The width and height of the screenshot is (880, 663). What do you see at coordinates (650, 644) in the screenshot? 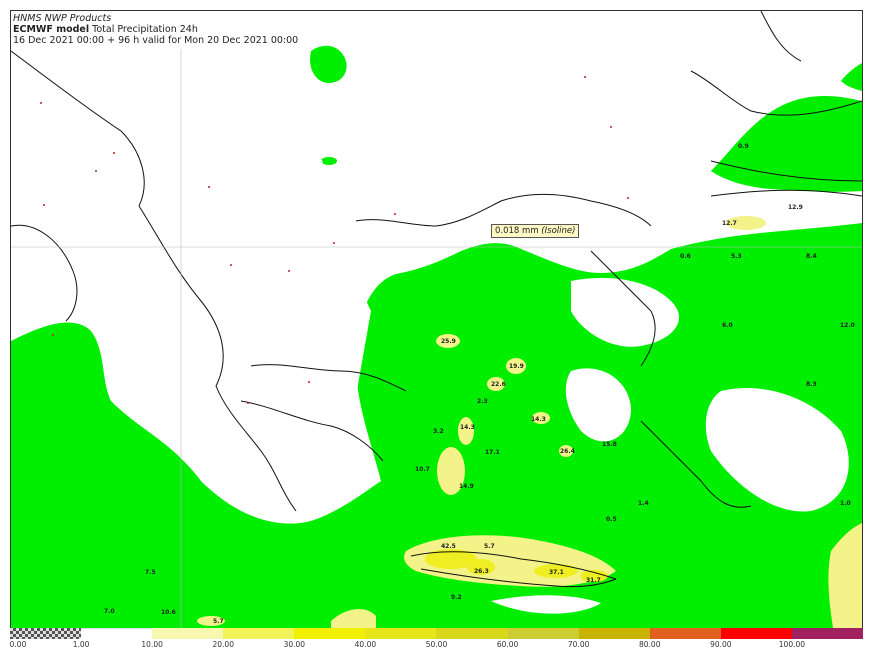
I see `legend-label: 80.00` at bounding box center [650, 644].